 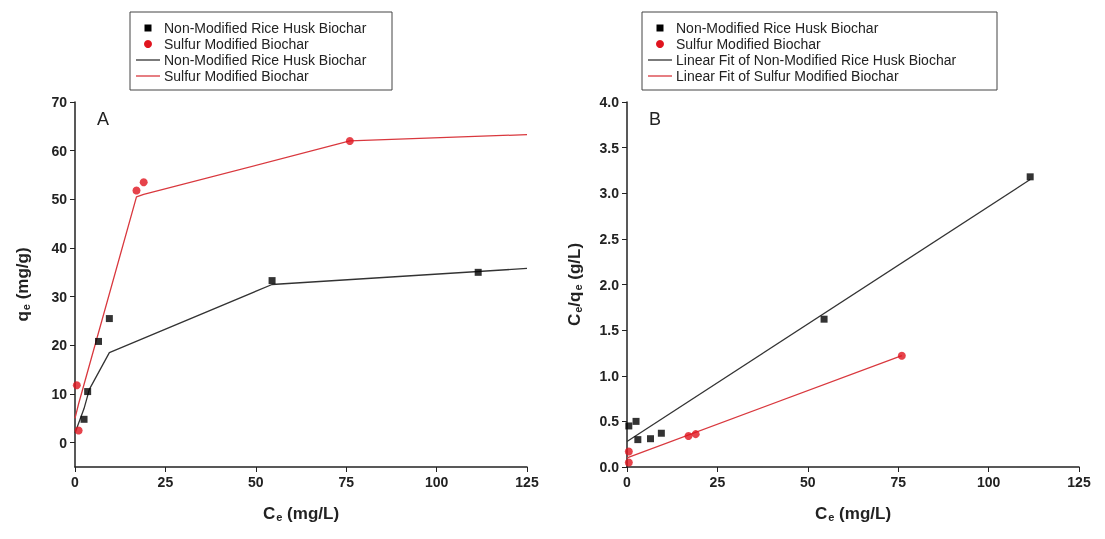 What do you see at coordinates (609, 193) in the screenshot?
I see `y-tick-label: 3.0` at bounding box center [609, 193].